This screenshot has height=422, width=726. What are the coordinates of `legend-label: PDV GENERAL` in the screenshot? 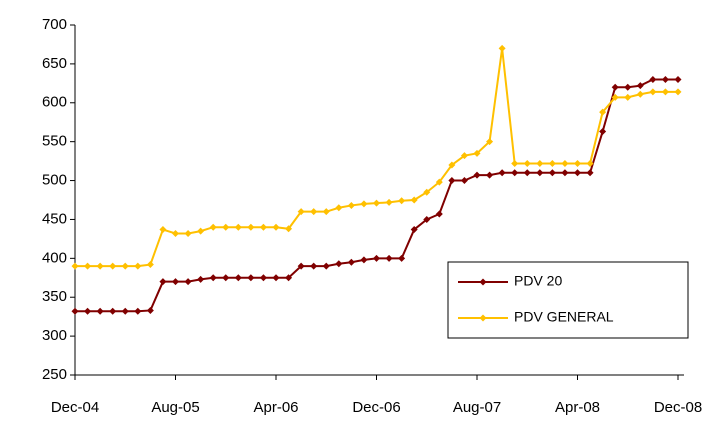 It's located at (564, 317).